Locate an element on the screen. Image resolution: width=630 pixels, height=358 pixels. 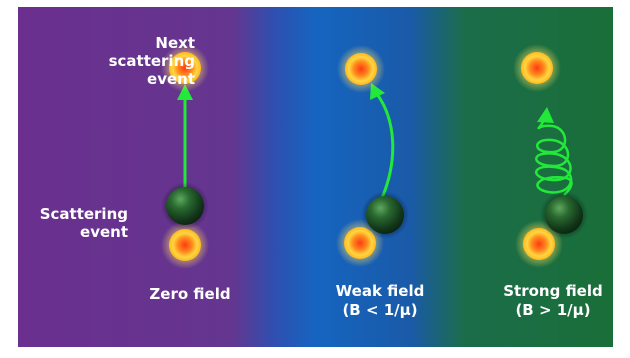
label-line: Next is located at coordinates (175, 43).